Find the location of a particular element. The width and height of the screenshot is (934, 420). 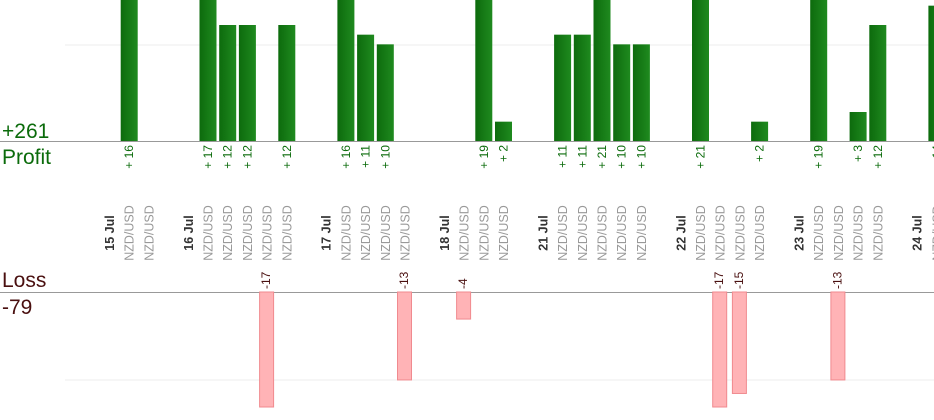

profit-value-label: + 3 is located at coordinates (858, 153).